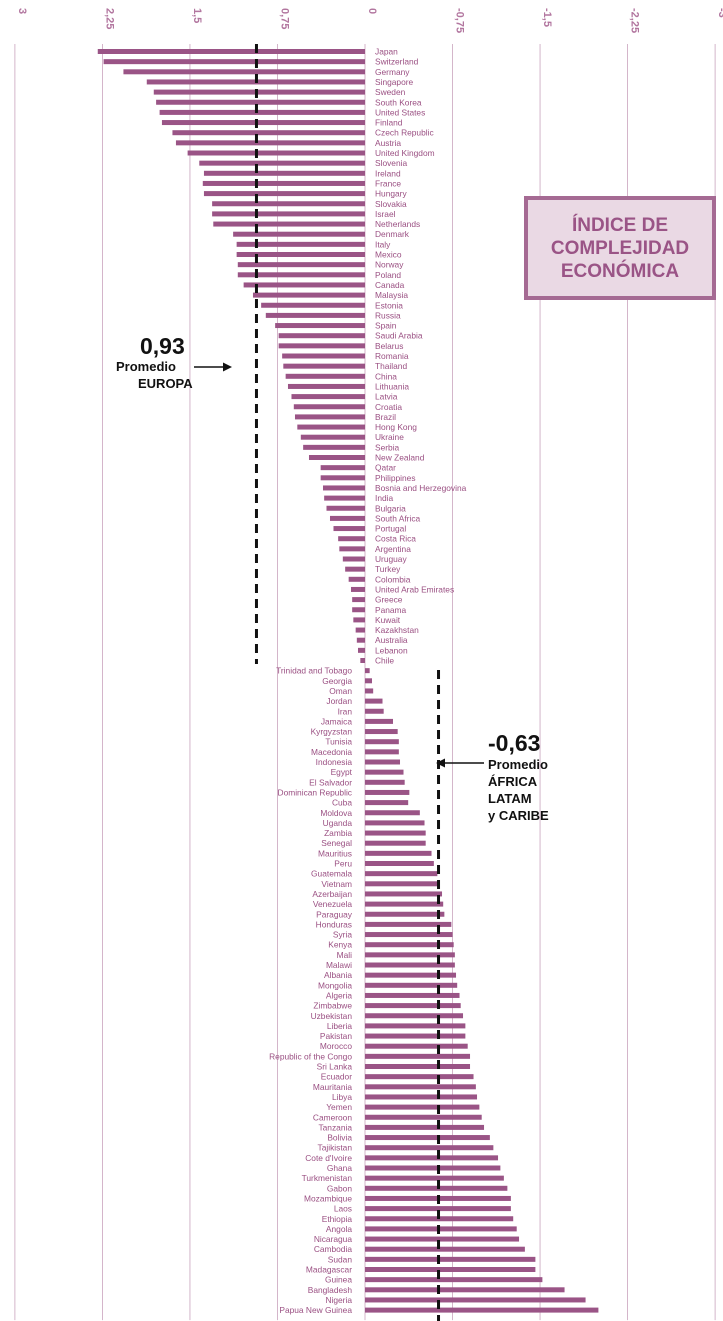 This screenshot has height=1321, width=723. What do you see at coordinates (388, 183) in the screenshot?
I see `label-france: France` at bounding box center [388, 183].